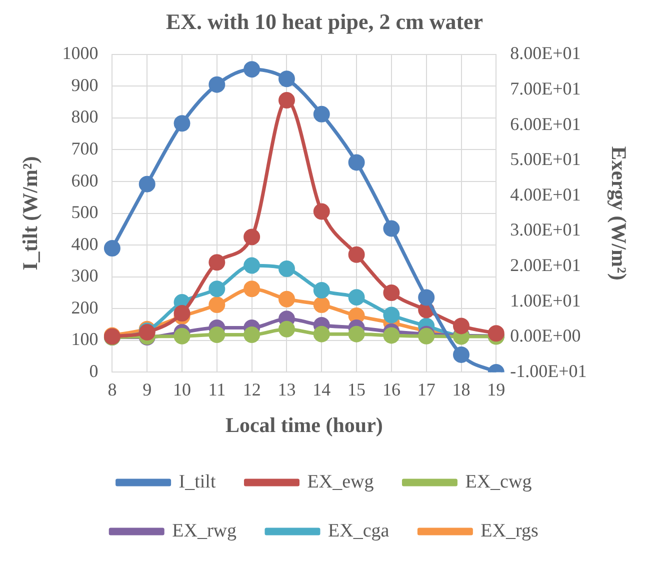 This screenshot has width=664, height=571. What do you see at coordinates (545, 230) in the screenshot?
I see `y2-tick-label: 3.00E+01` at bounding box center [545, 230].